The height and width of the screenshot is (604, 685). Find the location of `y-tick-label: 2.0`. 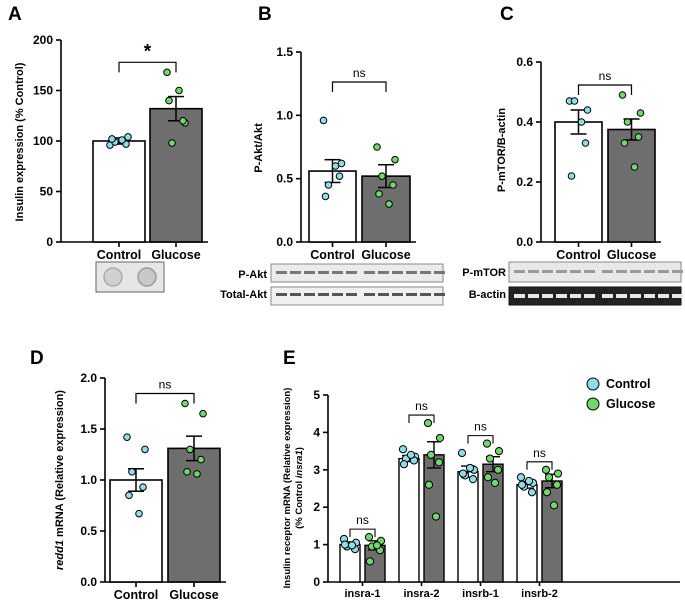

y-tick-label: 2.0 is located at coordinates (88, 378).